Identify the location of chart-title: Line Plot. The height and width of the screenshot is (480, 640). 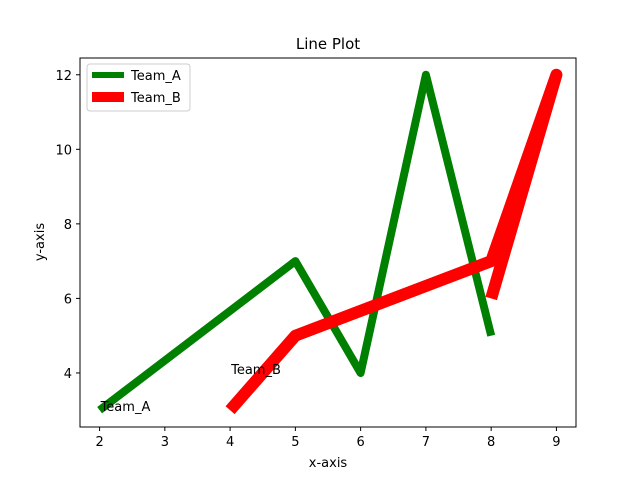
(328, 44).